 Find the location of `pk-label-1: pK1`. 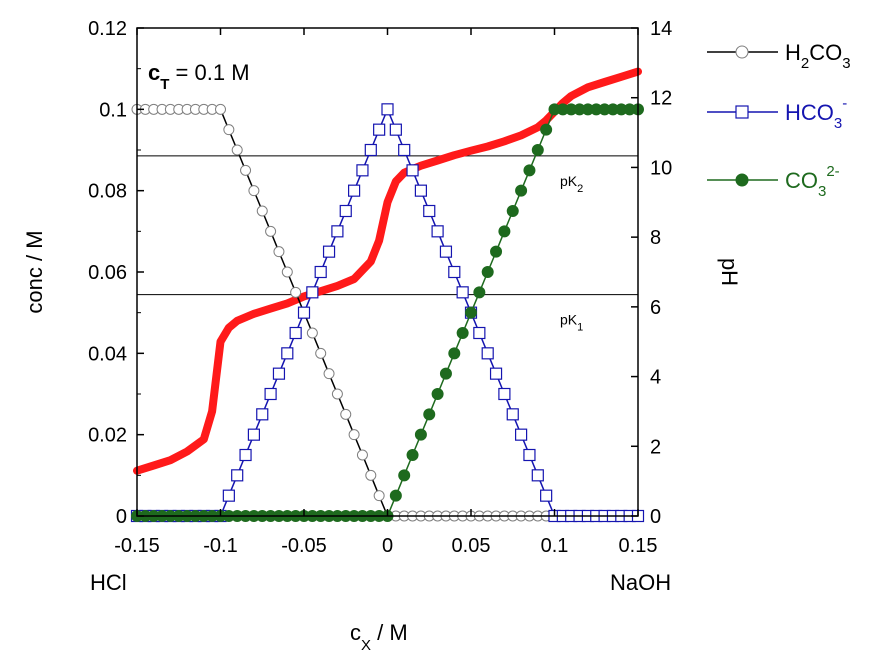

pk-label-1: pK1 is located at coordinates (571, 323).